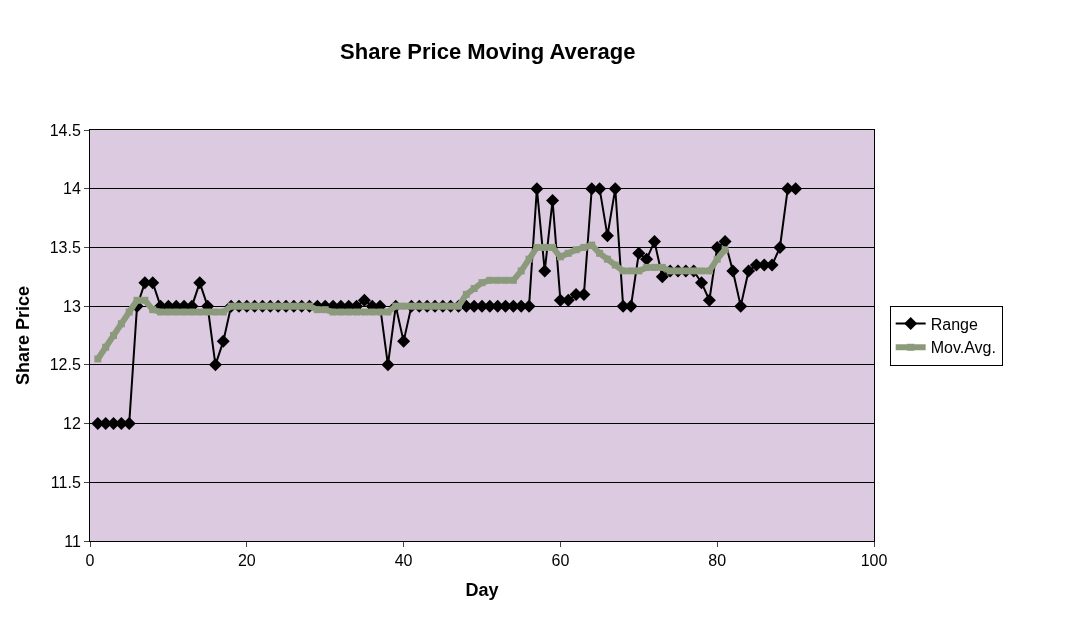 The width and height of the screenshot is (1084, 621). What do you see at coordinates (874, 561) in the screenshot?
I see `x-tick-label: 100` at bounding box center [874, 561].